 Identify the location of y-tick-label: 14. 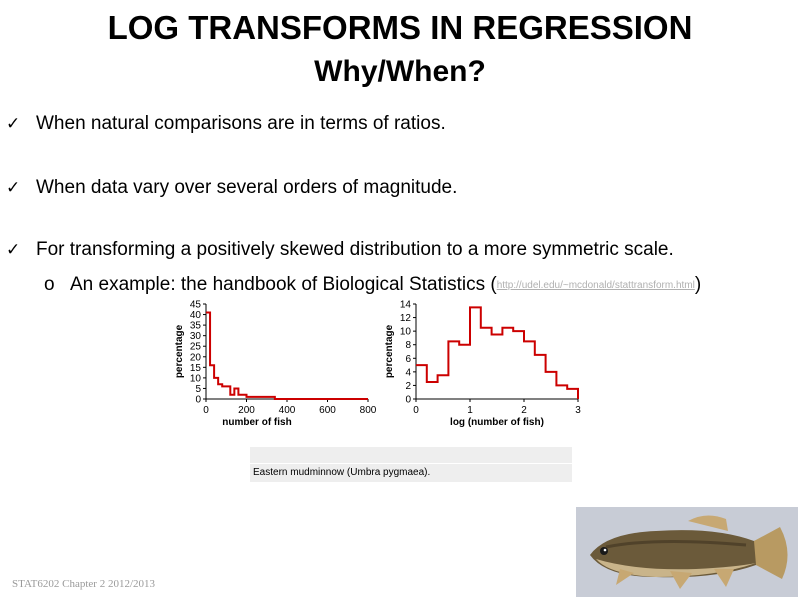
(406, 305).